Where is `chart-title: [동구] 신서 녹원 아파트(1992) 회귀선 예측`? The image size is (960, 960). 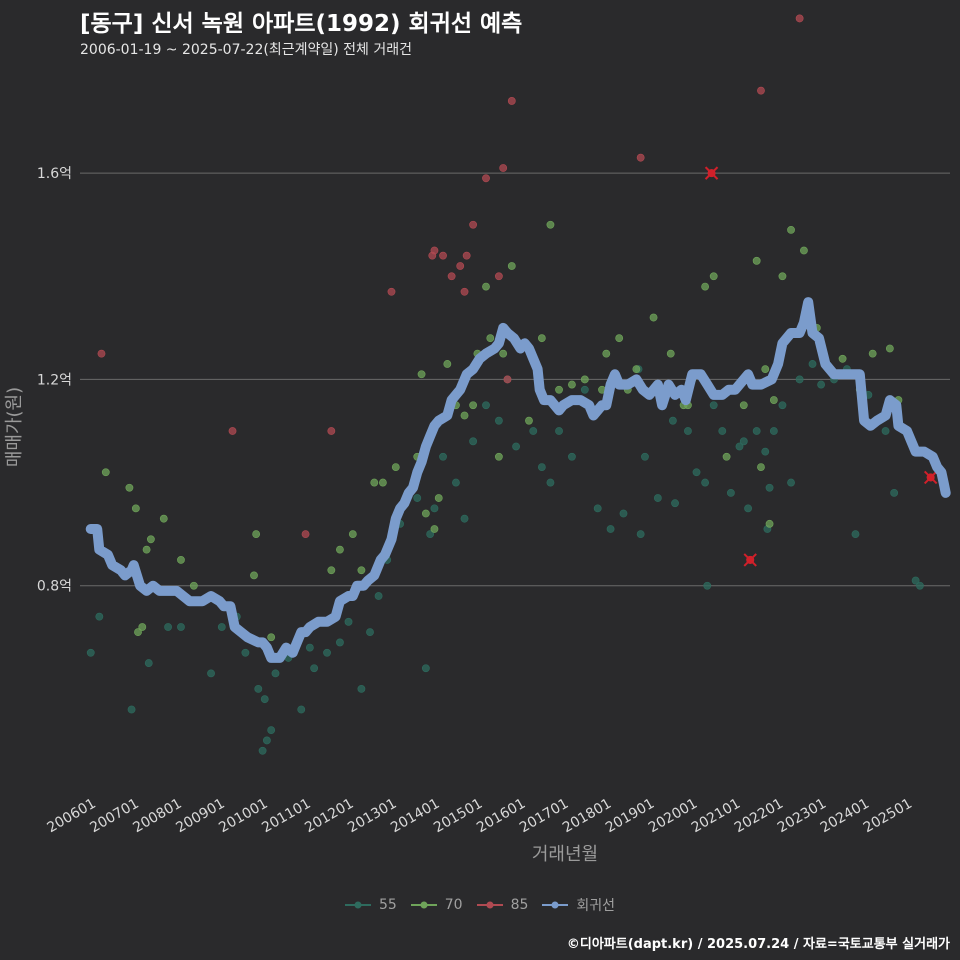 chart-title: [동구] 신서 녹원 아파트(1992) 회귀선 예측 is located at coordinates (301, 24).